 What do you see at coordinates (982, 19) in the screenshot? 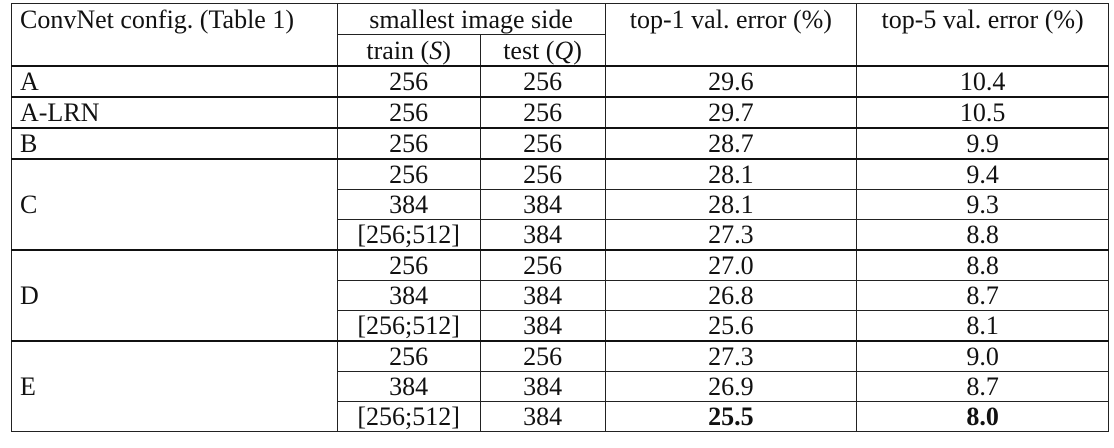
I see `header-top5: top-5 val. error (%)` at bounding box center [982, 19].